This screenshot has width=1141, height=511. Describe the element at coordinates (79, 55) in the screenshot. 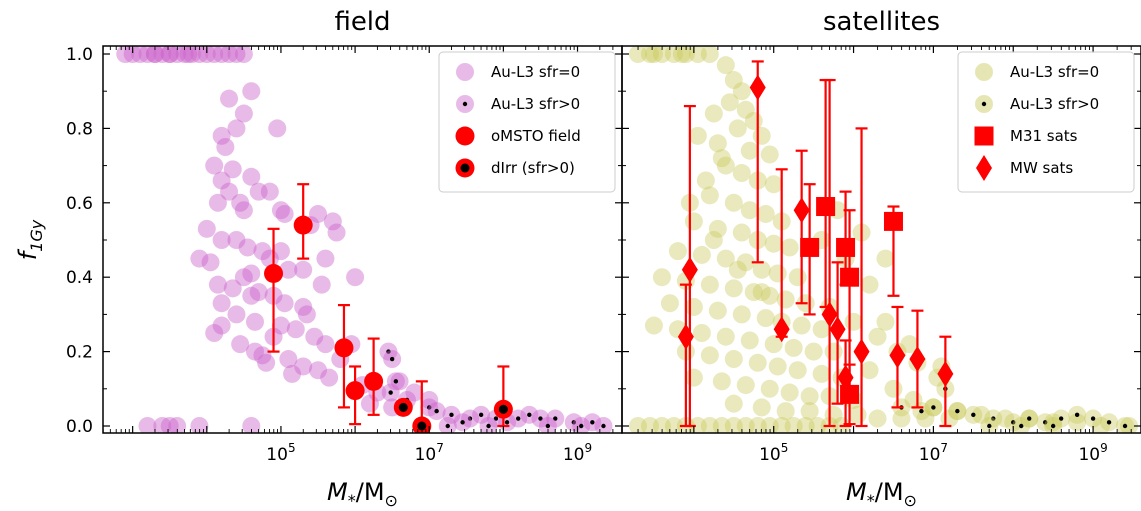

I see `ytick-label: 1.0` at that location.